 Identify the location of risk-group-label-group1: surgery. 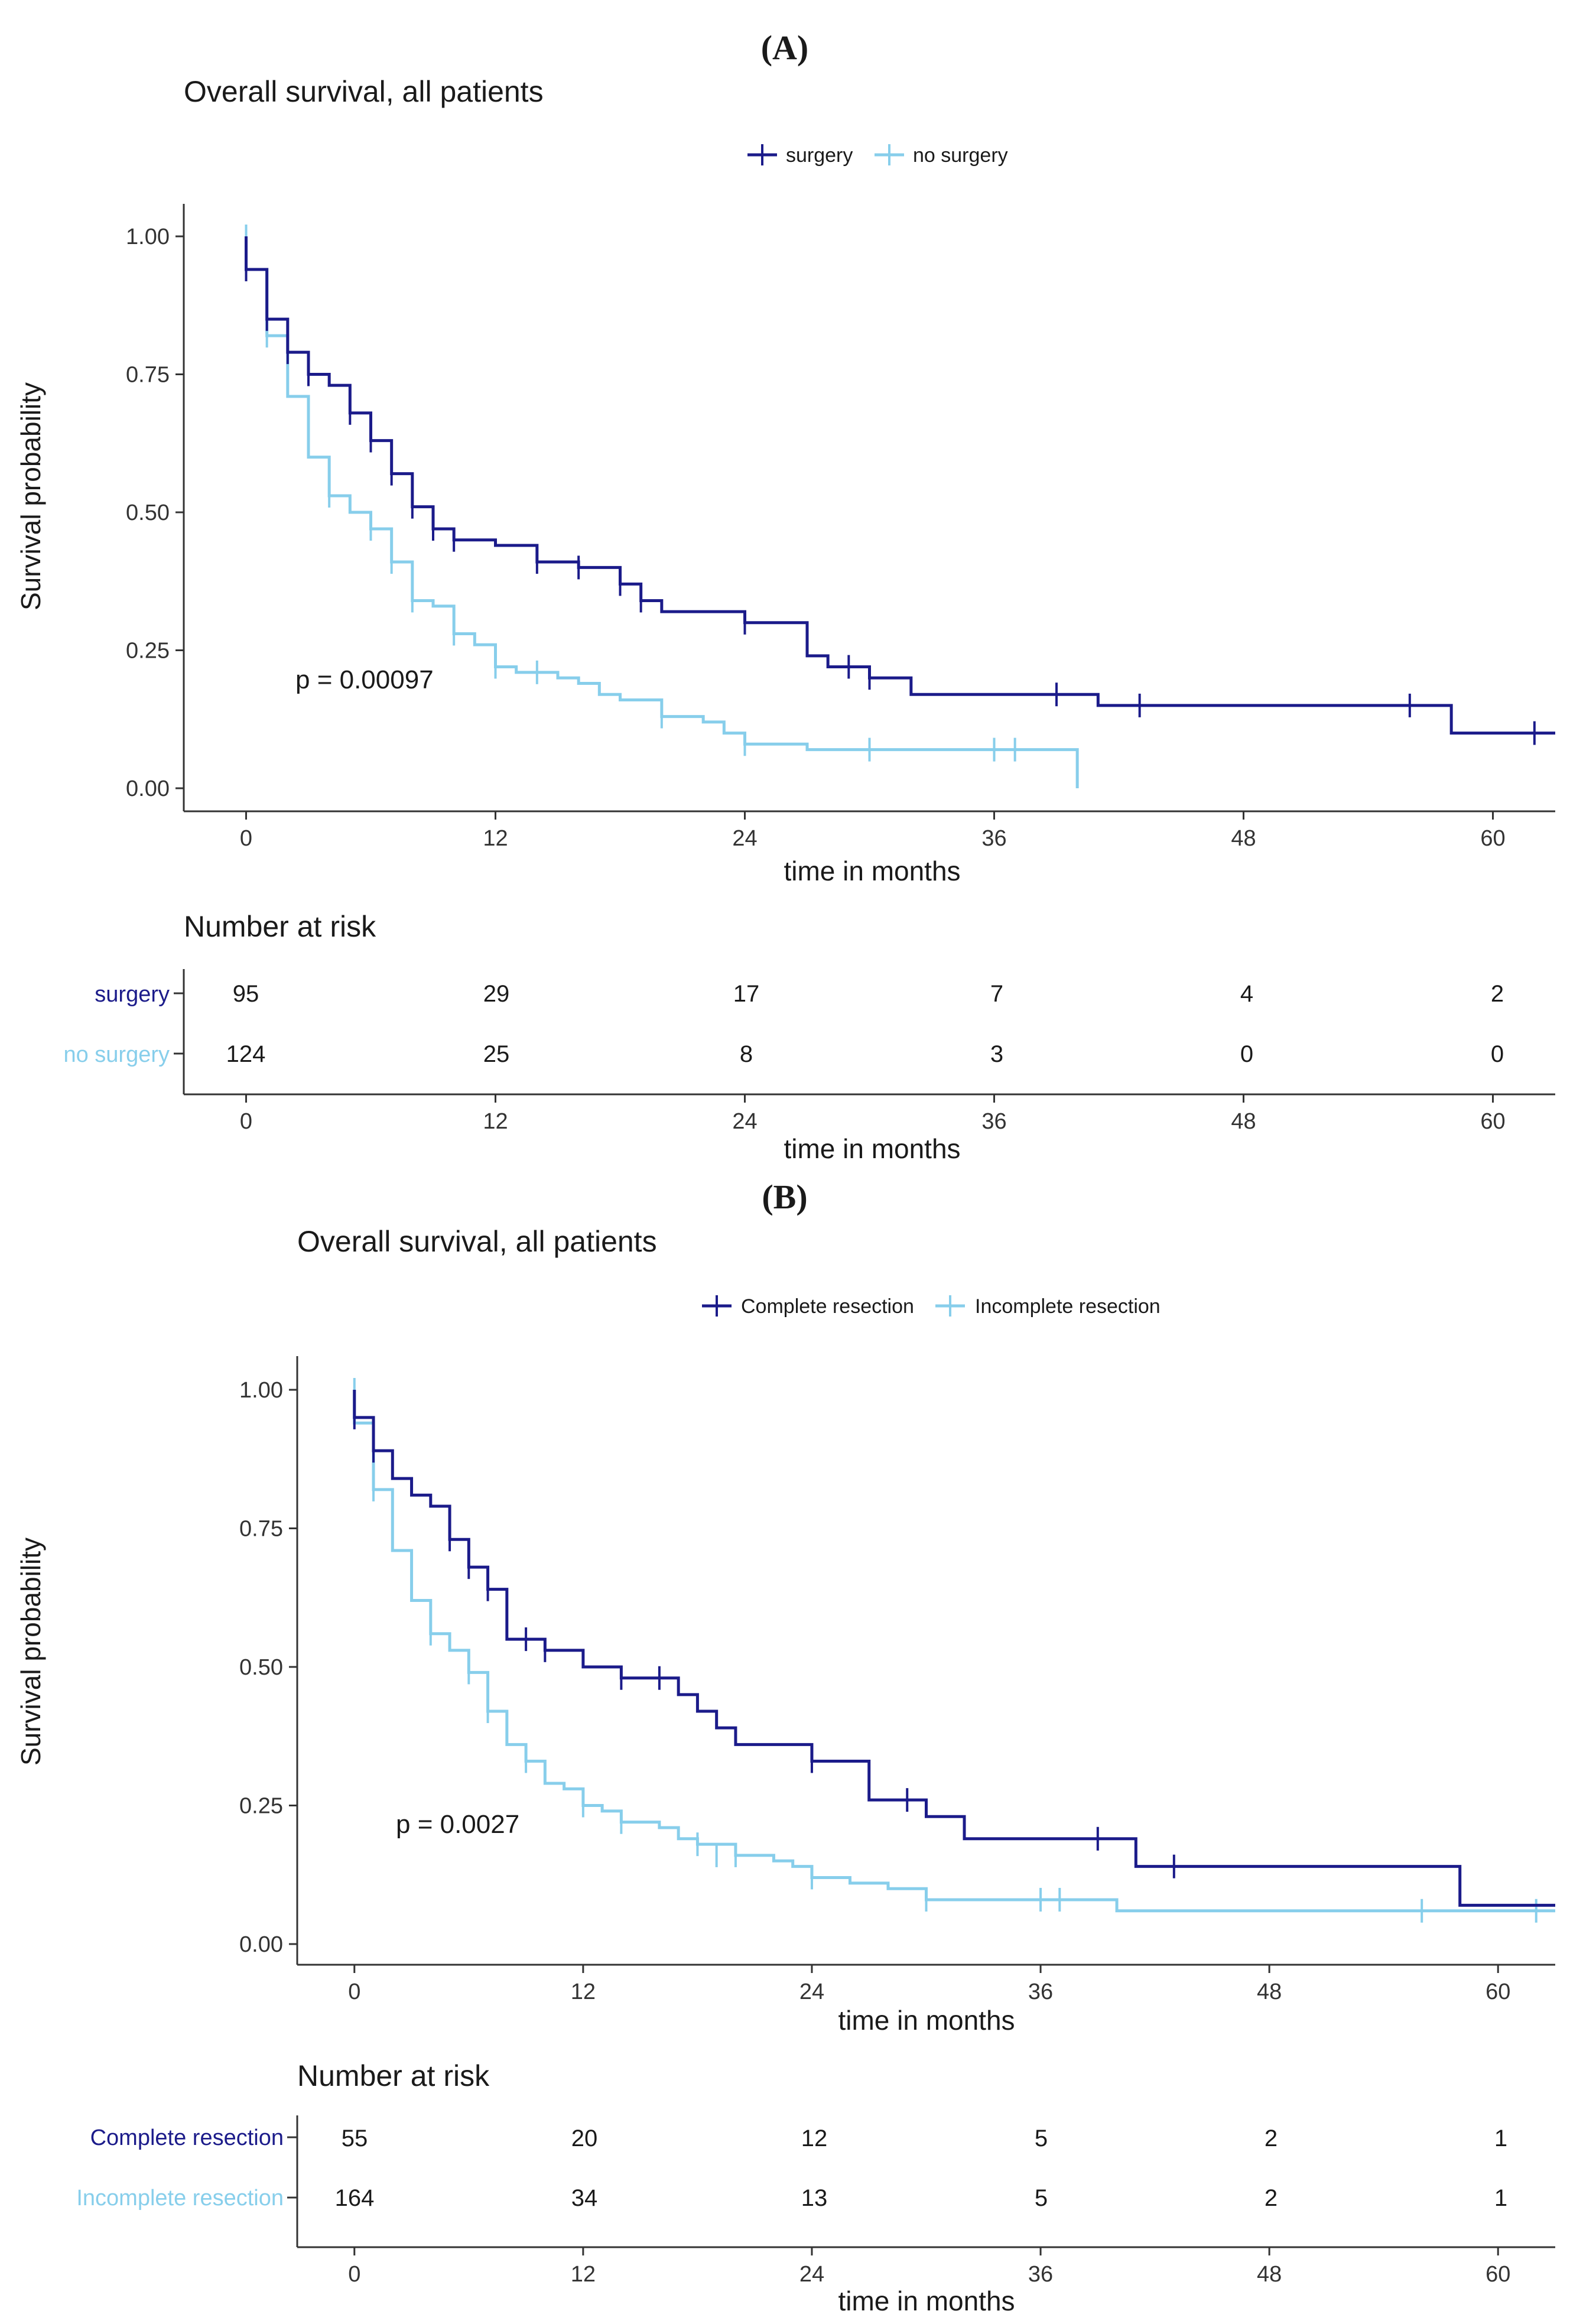
(132, 994).